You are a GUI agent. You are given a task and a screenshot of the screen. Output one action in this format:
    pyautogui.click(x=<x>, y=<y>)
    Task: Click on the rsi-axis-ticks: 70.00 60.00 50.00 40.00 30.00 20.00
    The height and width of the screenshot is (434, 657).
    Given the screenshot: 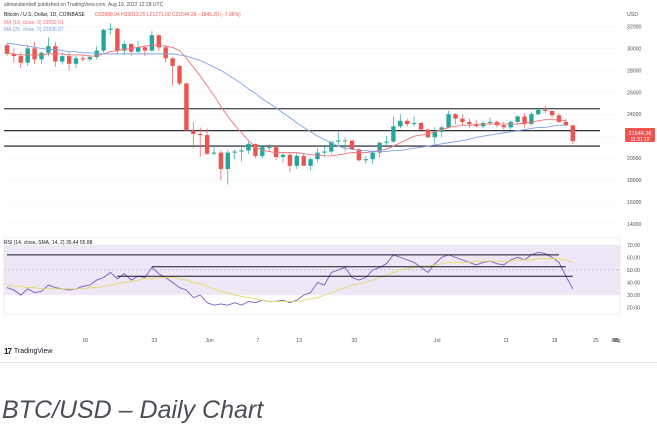 What is the action you would take?
    pyautogui.click(x=633, y=277)
    